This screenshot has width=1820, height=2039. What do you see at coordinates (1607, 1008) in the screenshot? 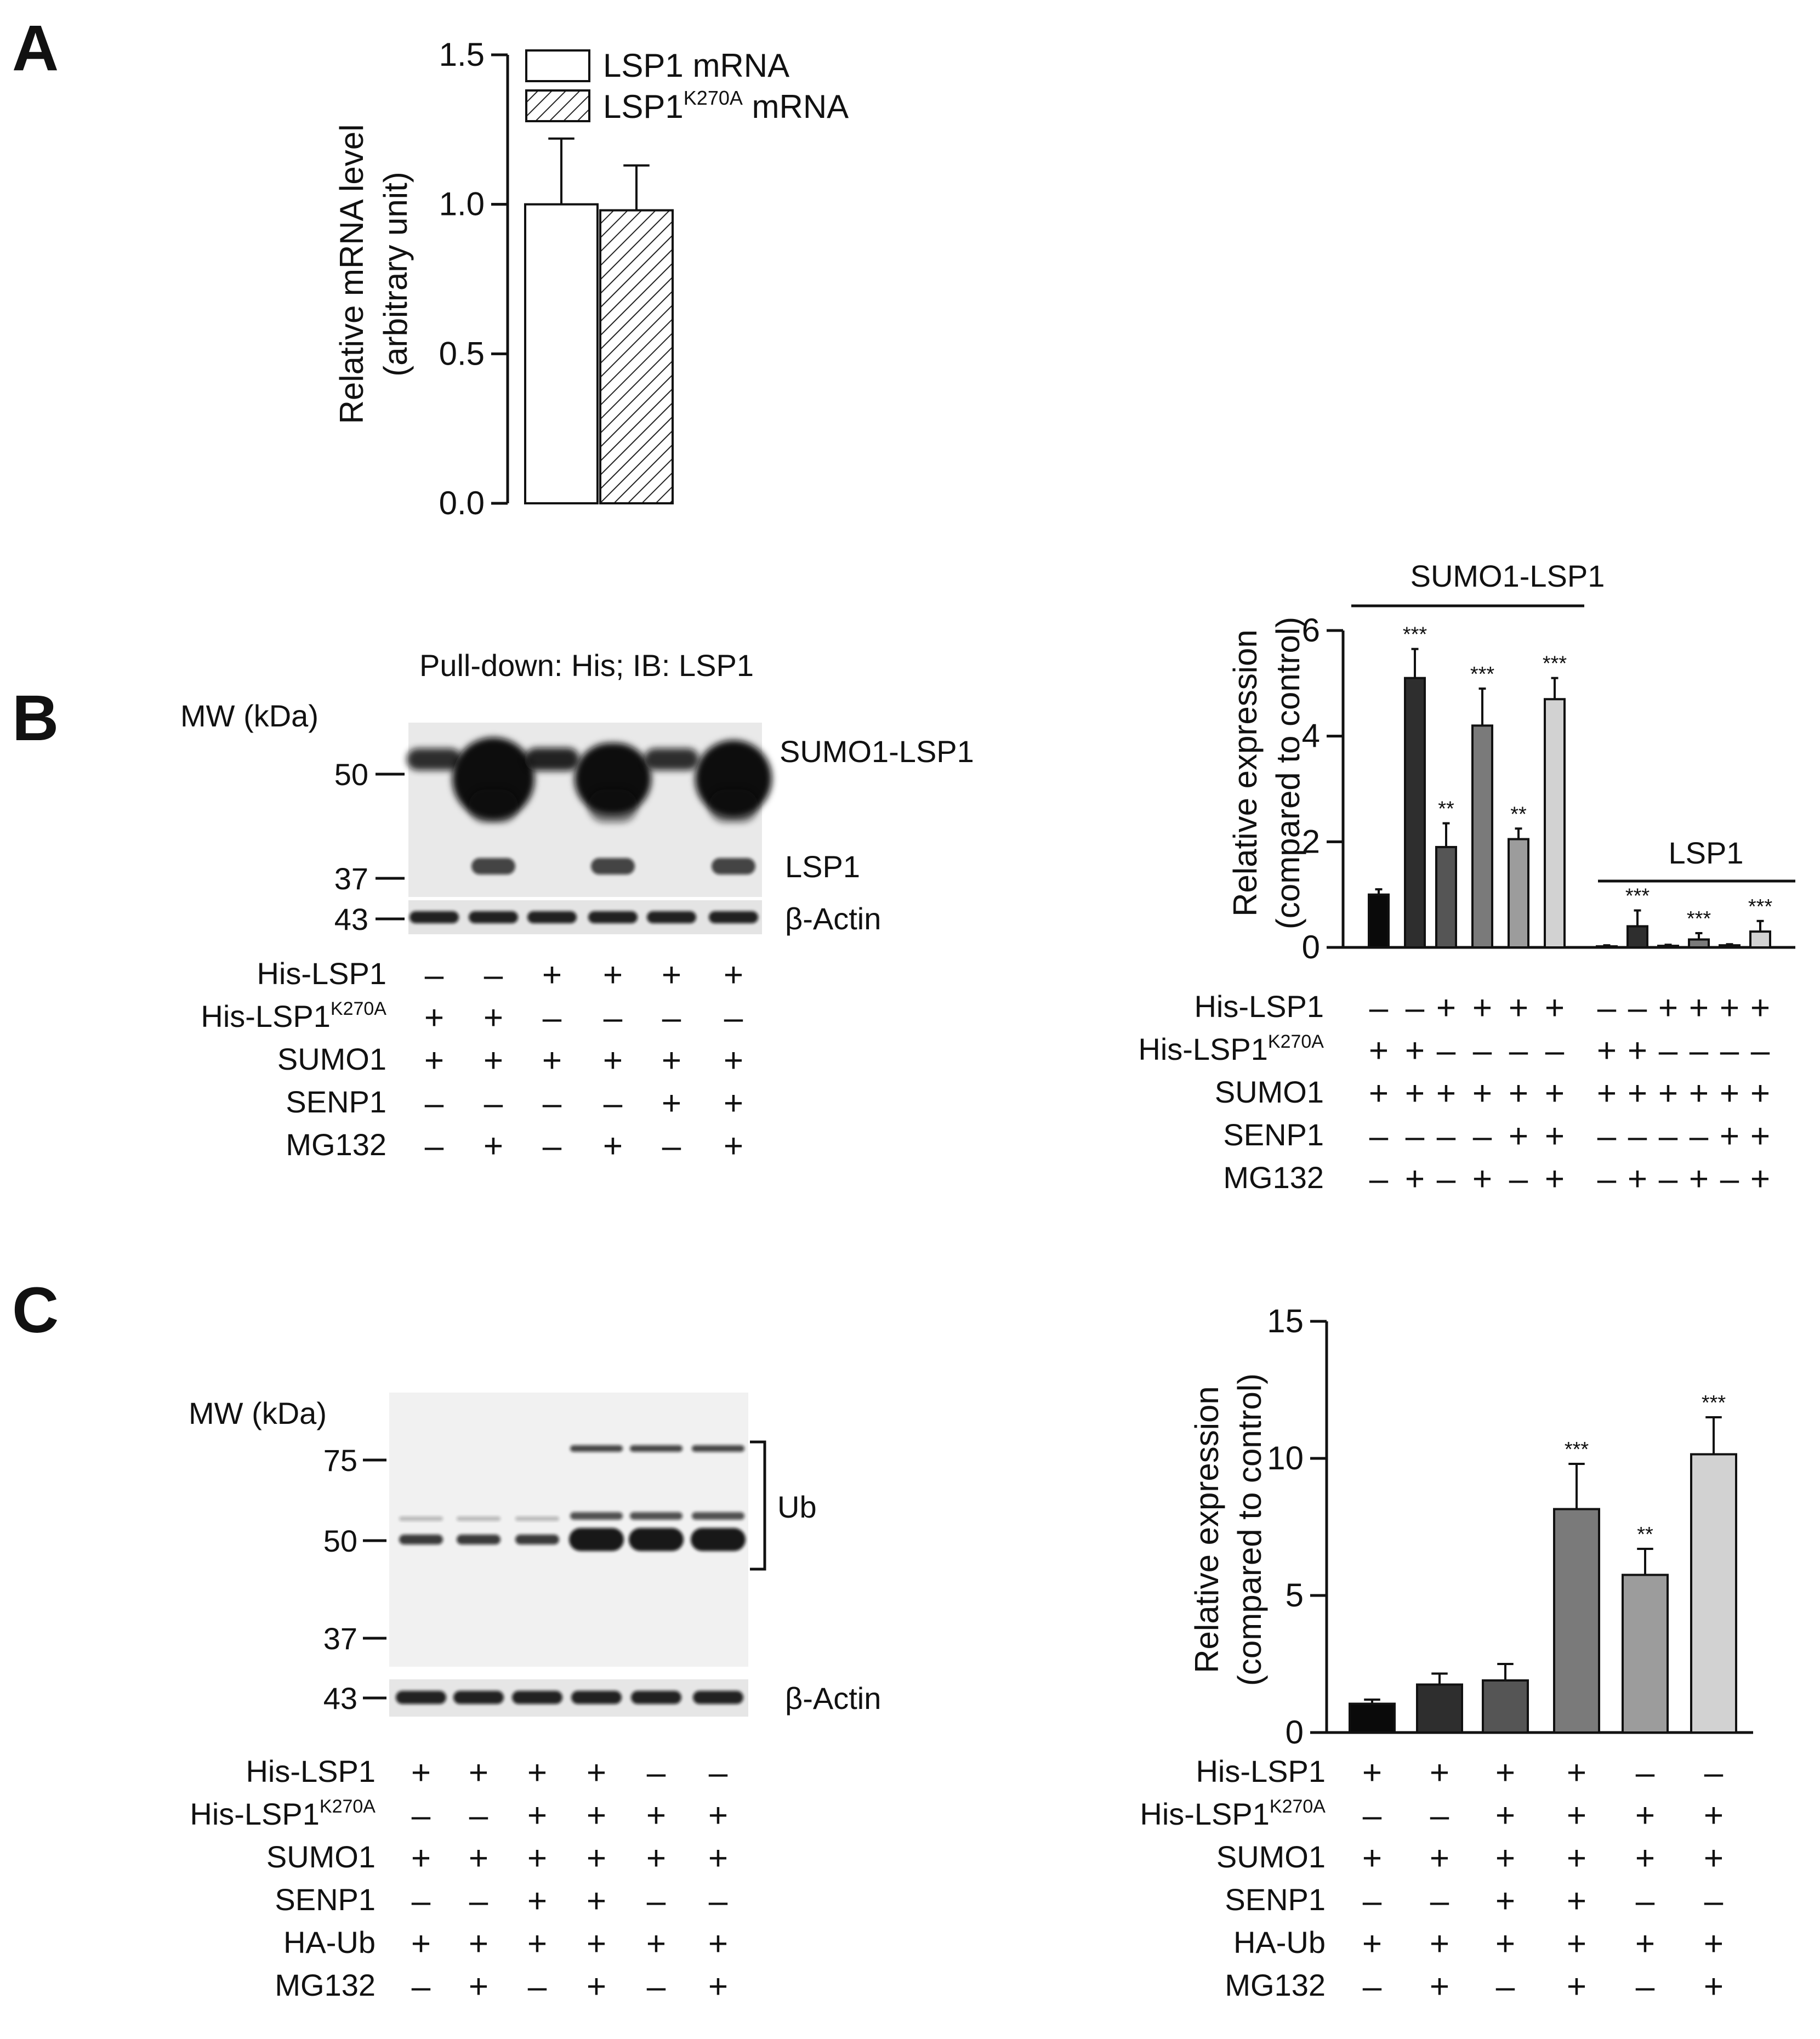
I see `panel-b-chart-sign-0-6: –` at bounding box center [1607, 1008].